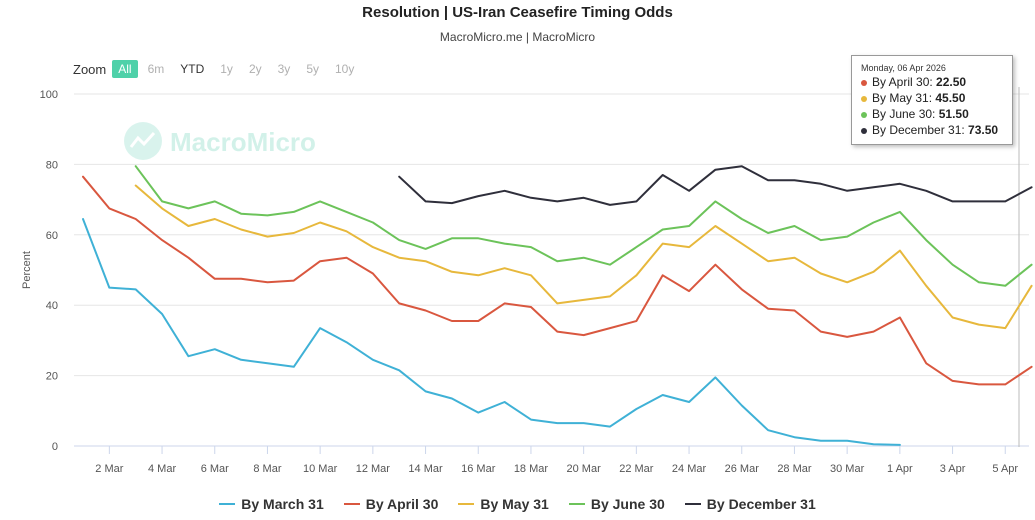 The width and height of the screenshot is (1035, 520). Describe the element at coordinates (900, 469) in the screenshot. I see `x-tick-label: 1 Apr` at that location.